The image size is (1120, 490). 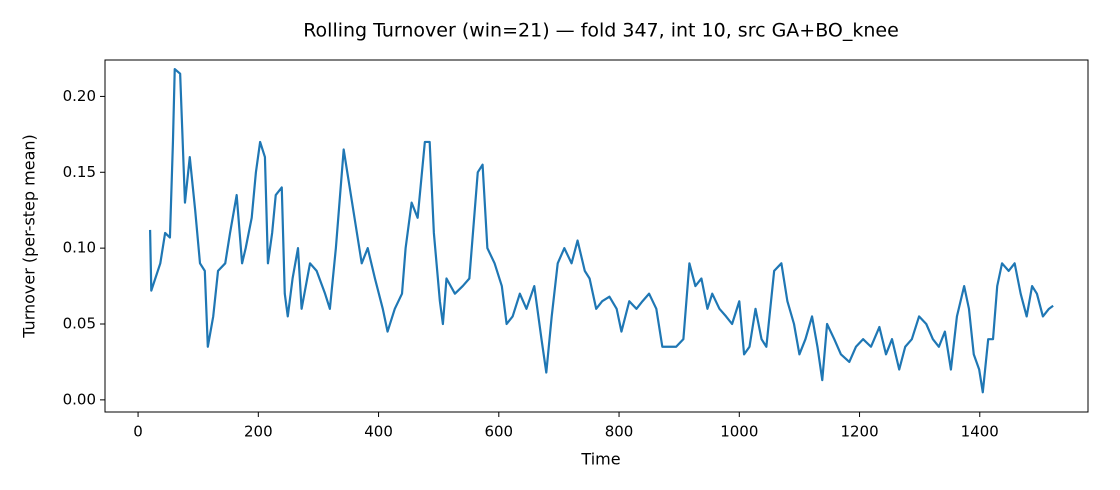 What do you see at coordinates (138, 432) in the screenshot?
I see `x-tick-label: 0` at bounding box center [138, 432].